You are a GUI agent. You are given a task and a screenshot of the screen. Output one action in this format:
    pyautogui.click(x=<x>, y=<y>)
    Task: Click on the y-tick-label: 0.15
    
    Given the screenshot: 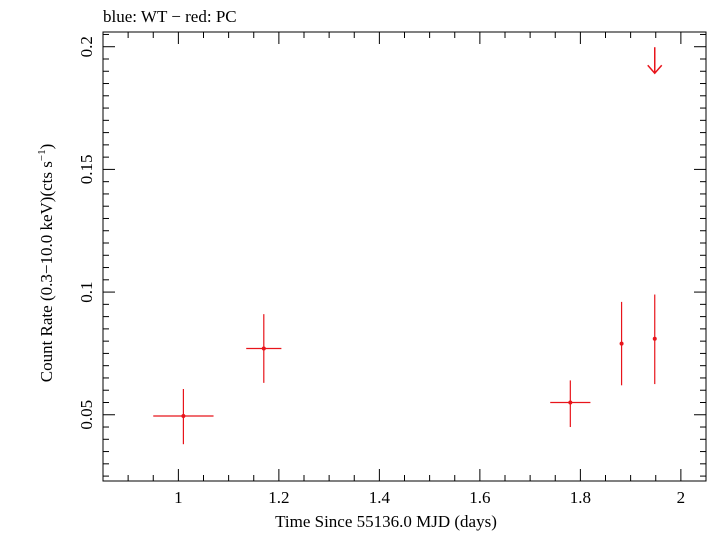 What is the action you would take?
    pyautogui.click(x=86, y=170)
    